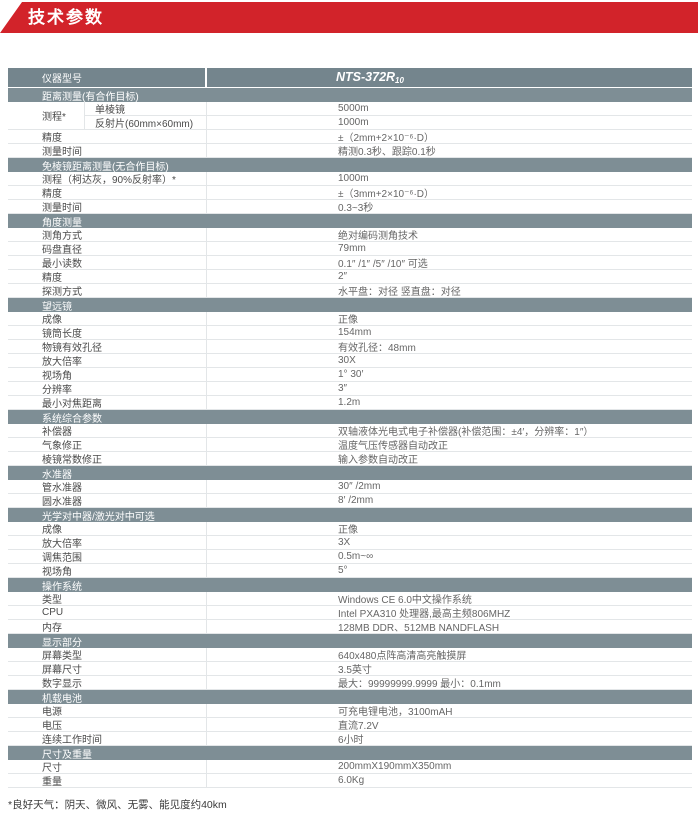 The height and width of the screenshot is (814, 700). What do you see at coordinates (107, 403) in the screenshot?
I see `spec-label: 最小对焦距离` at bounding box center [107, 403].